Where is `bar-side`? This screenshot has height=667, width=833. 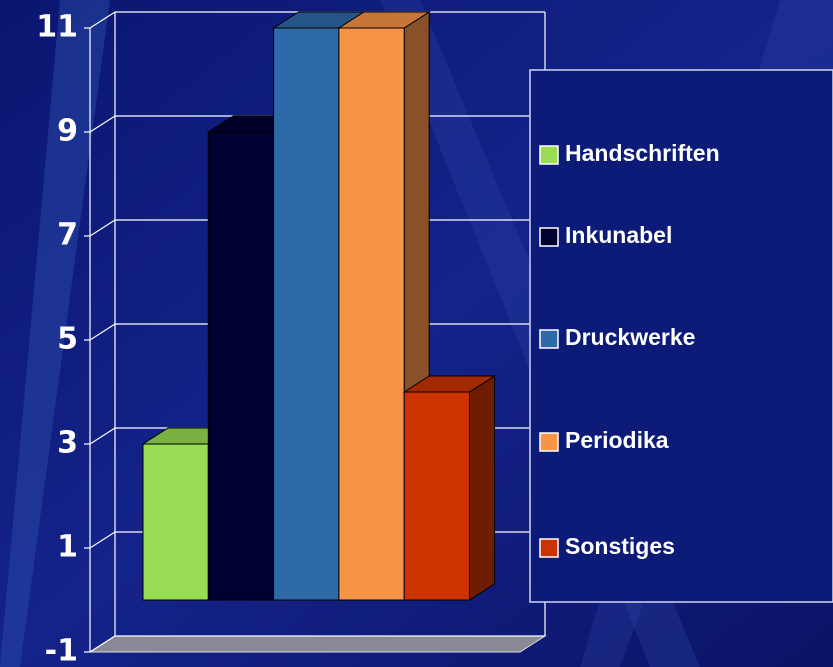
bar-side is located at coordinates (482, 488).